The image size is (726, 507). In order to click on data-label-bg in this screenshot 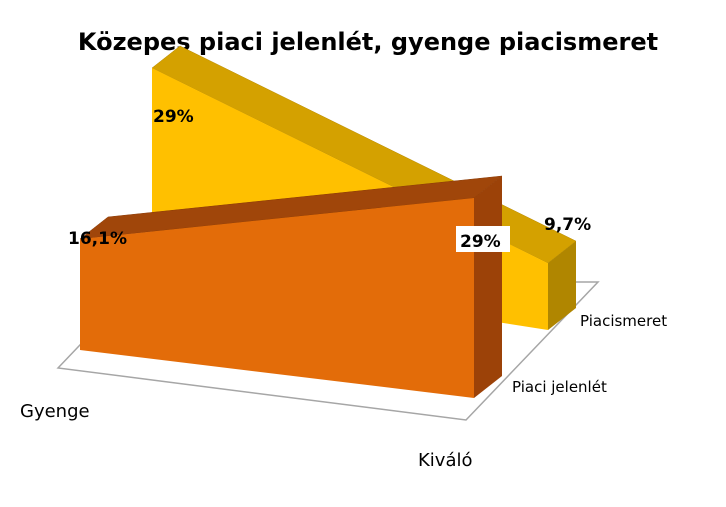, I will do `click(483, 239)`.